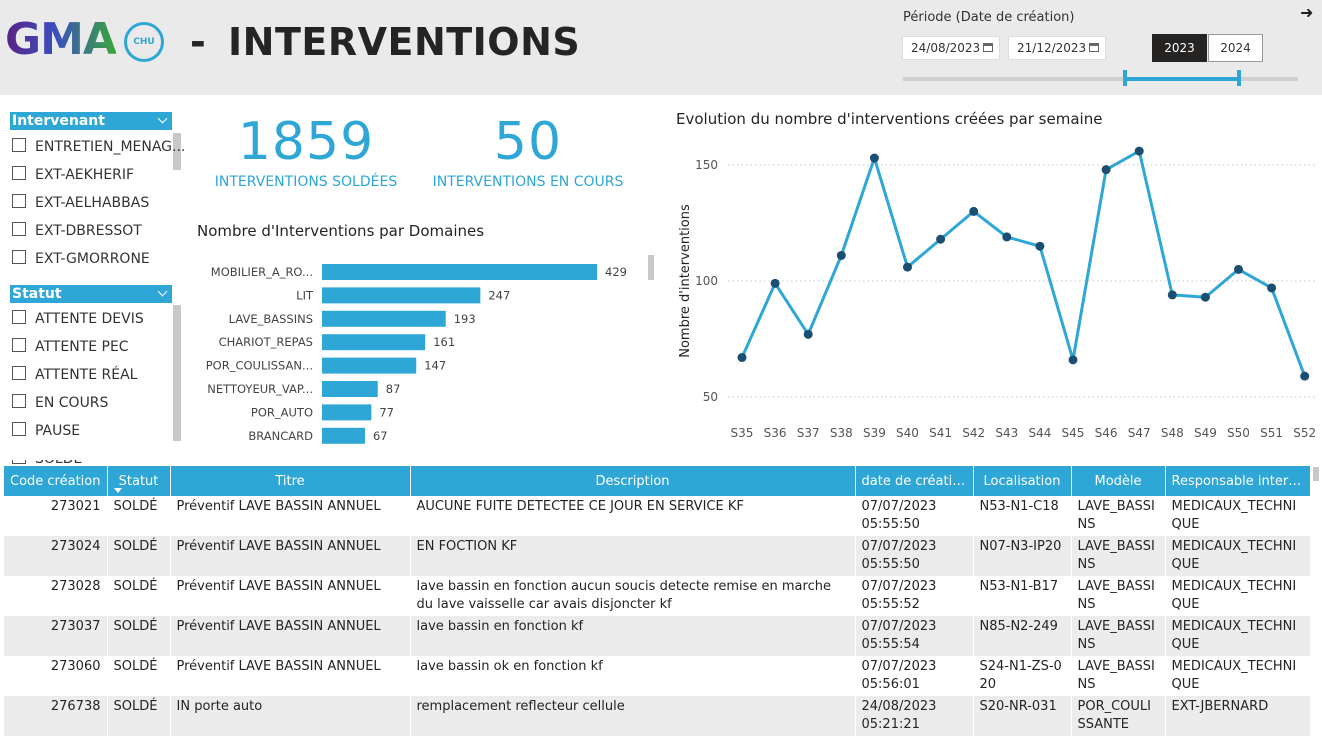 Image resolution: width=1322 pixels, height=738 pixels. Describe the element at coordinates (1039, 433) in the screenshot. I see `x-tick-label: S44` at that location.